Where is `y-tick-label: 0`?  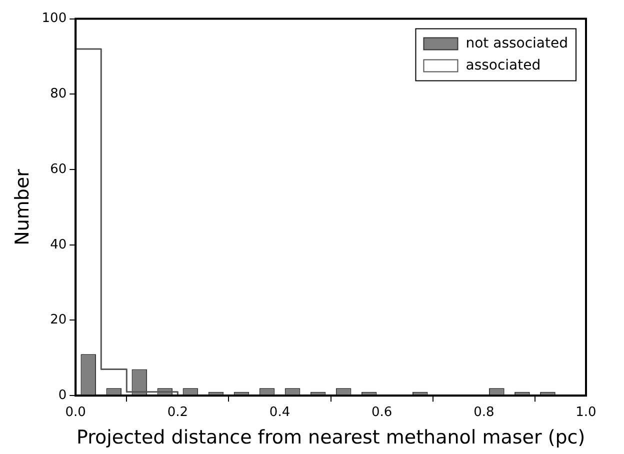 y-tick-label: 0 is located at coordinates (62, 395).